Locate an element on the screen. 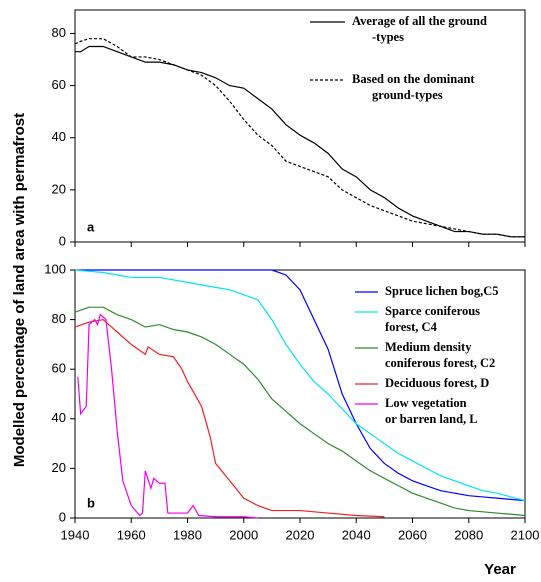 The image size is (541, 582). x-tick-label: 2000 is located at coordinates (243, 534).